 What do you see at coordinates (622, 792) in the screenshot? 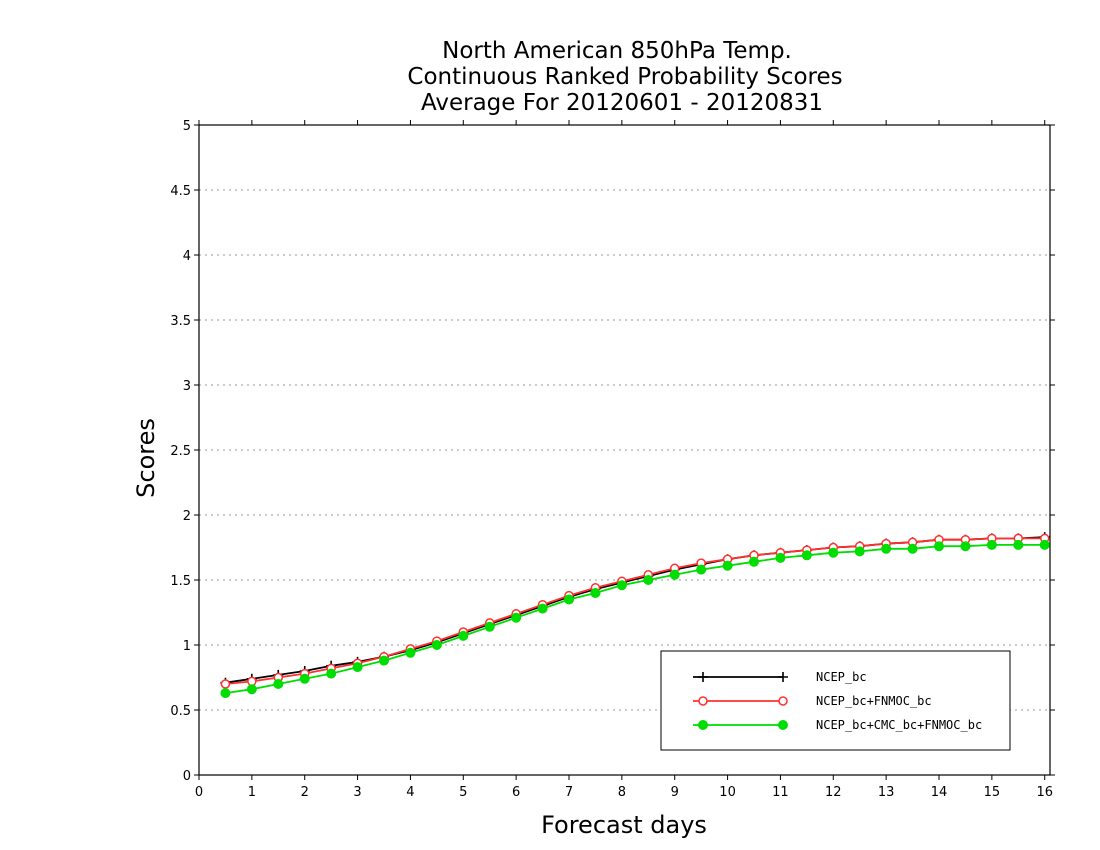
I see `x-tick-label-8: 8` at bounding box center [622, 792].